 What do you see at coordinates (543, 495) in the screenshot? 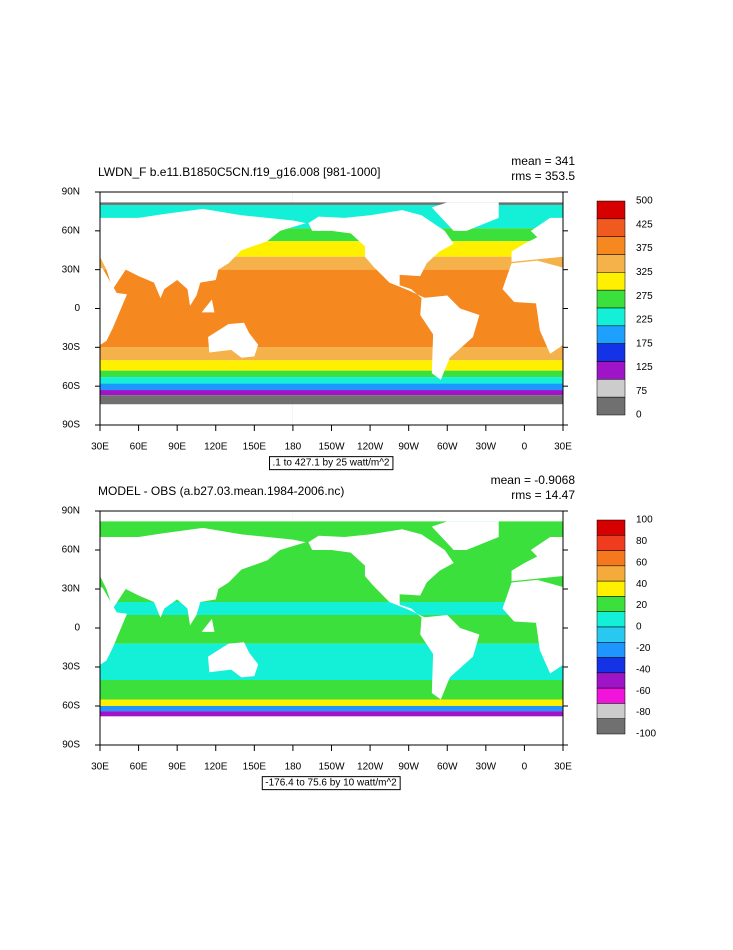
I see `rms-label: rms = 14.47` at bounding box center [543, 495].